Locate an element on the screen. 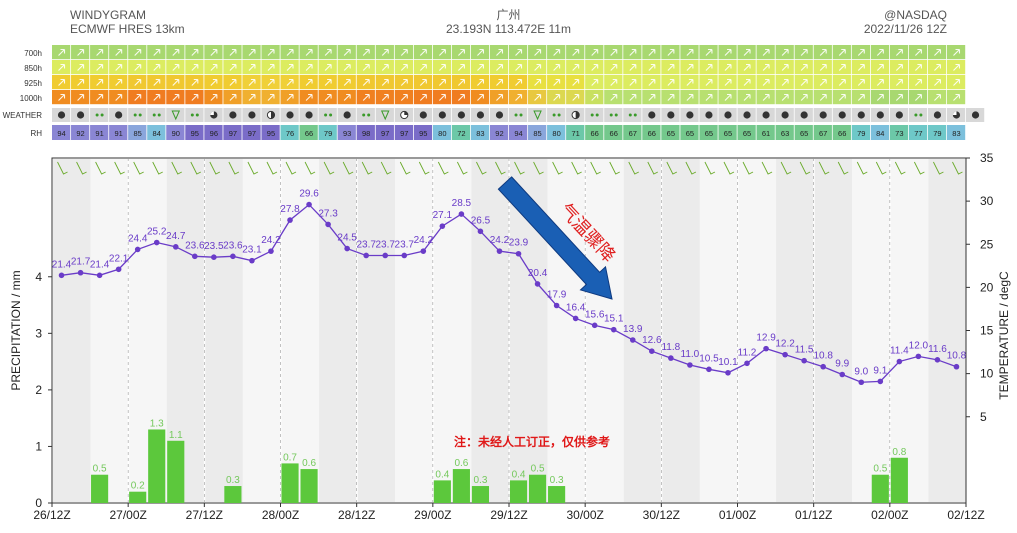 This screenshot has width=1017, height=533. temperature-value-label: 27.3 is located at coordinates (328, 213).